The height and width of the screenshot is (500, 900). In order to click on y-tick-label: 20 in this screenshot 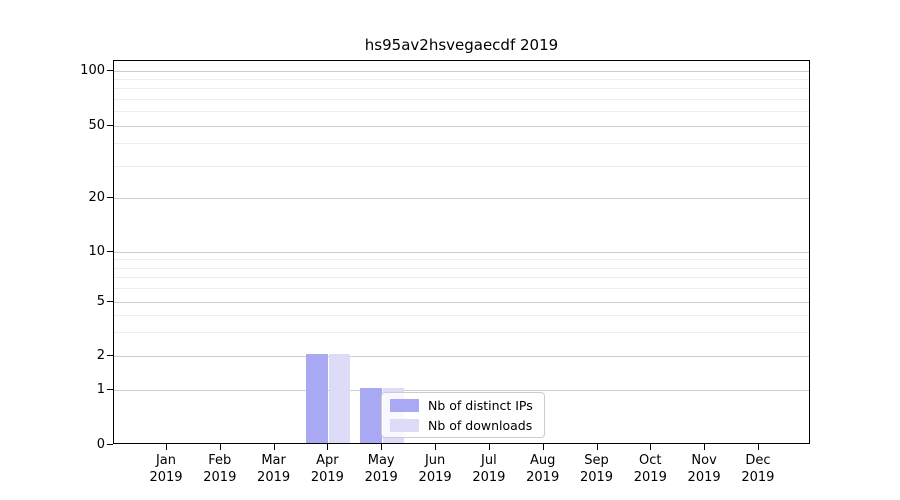, I will do `click(96, 197)`.